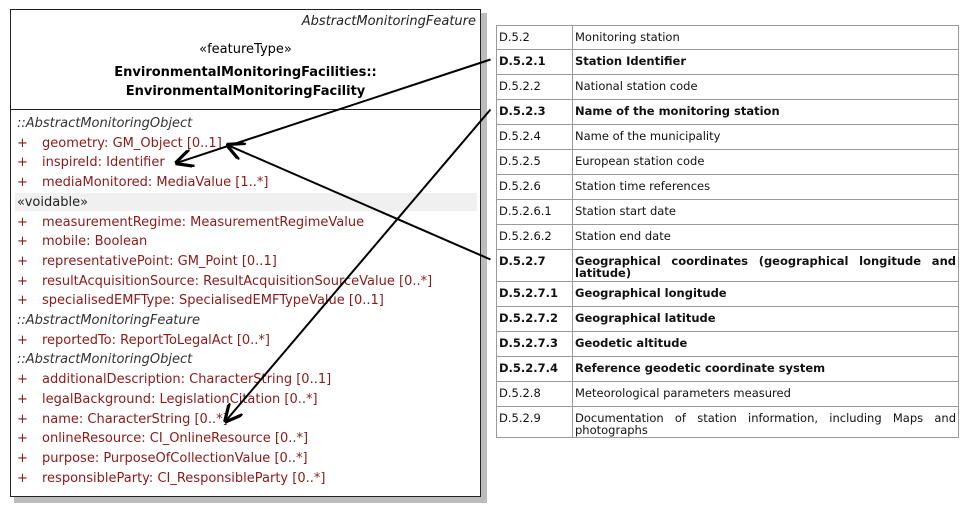 This screenshot has width=973, height=514. I want to click on table-cell-code: D.5.2.6, so click(534, 187).